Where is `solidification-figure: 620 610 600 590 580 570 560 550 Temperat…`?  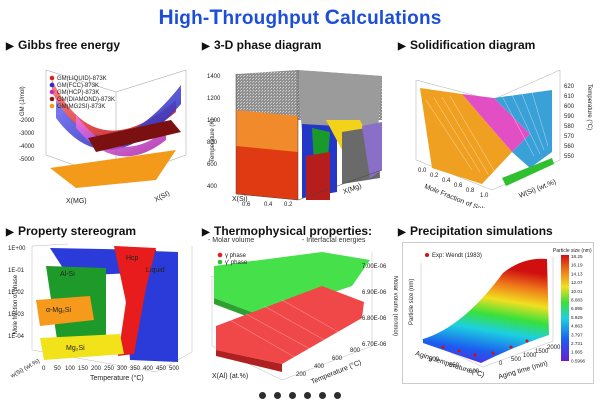 solidification-figure: 620 610 600 590 580 570 560 550 Temperat… is located at coordinates (498, 134).